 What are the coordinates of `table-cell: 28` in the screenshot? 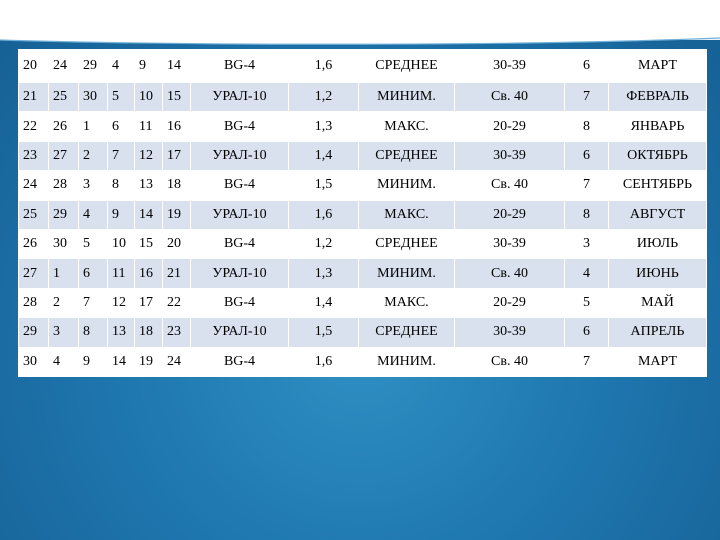 It's located at (33, 303).